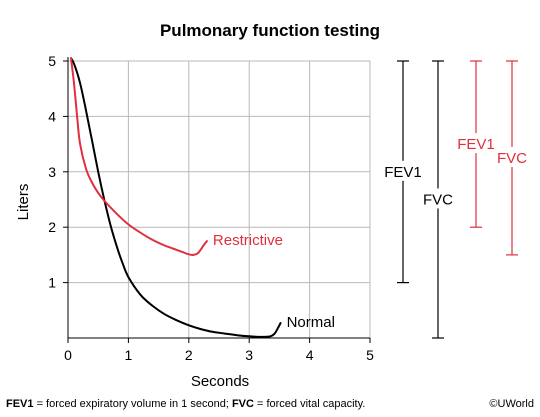 This screenshot has width=540, height=417. Describe the element at coordinates (52, 283) in the screenshot. I see `y-tick-label: 1` at that location.